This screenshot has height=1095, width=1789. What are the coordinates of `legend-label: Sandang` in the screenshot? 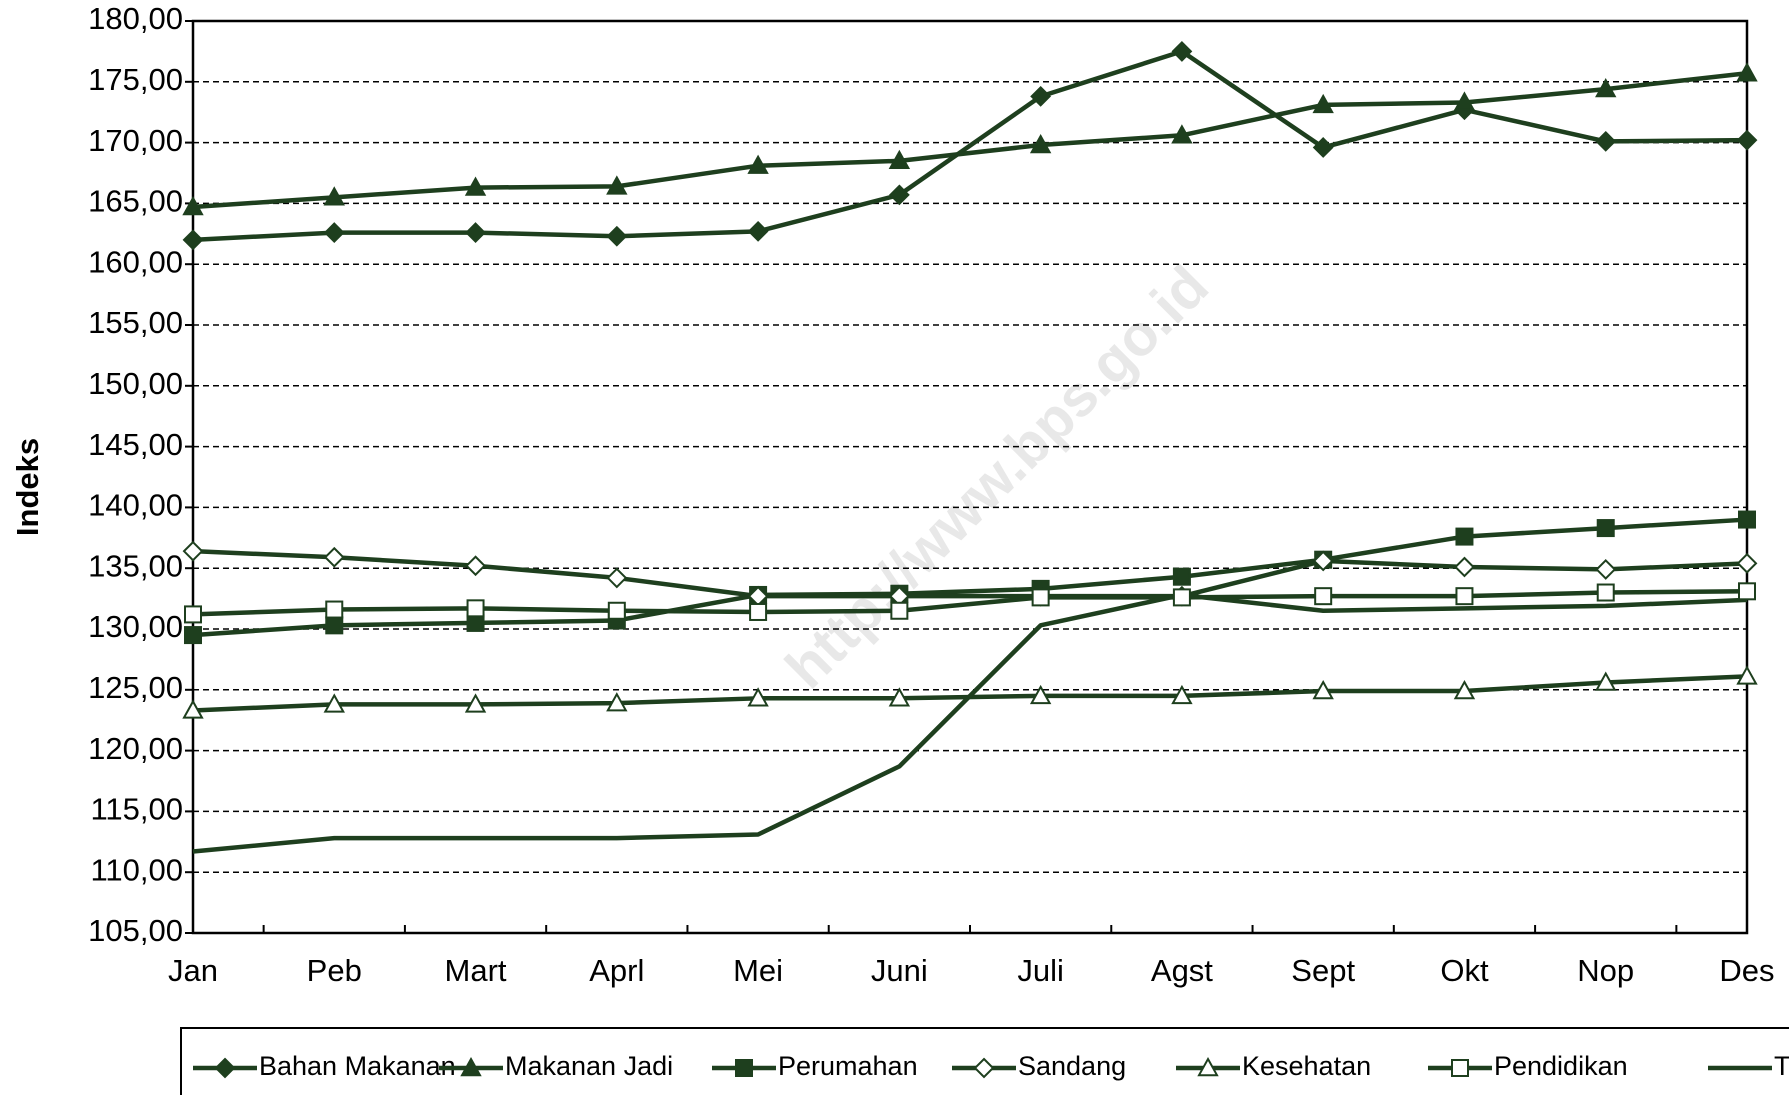 It's located at (1072, 1066).